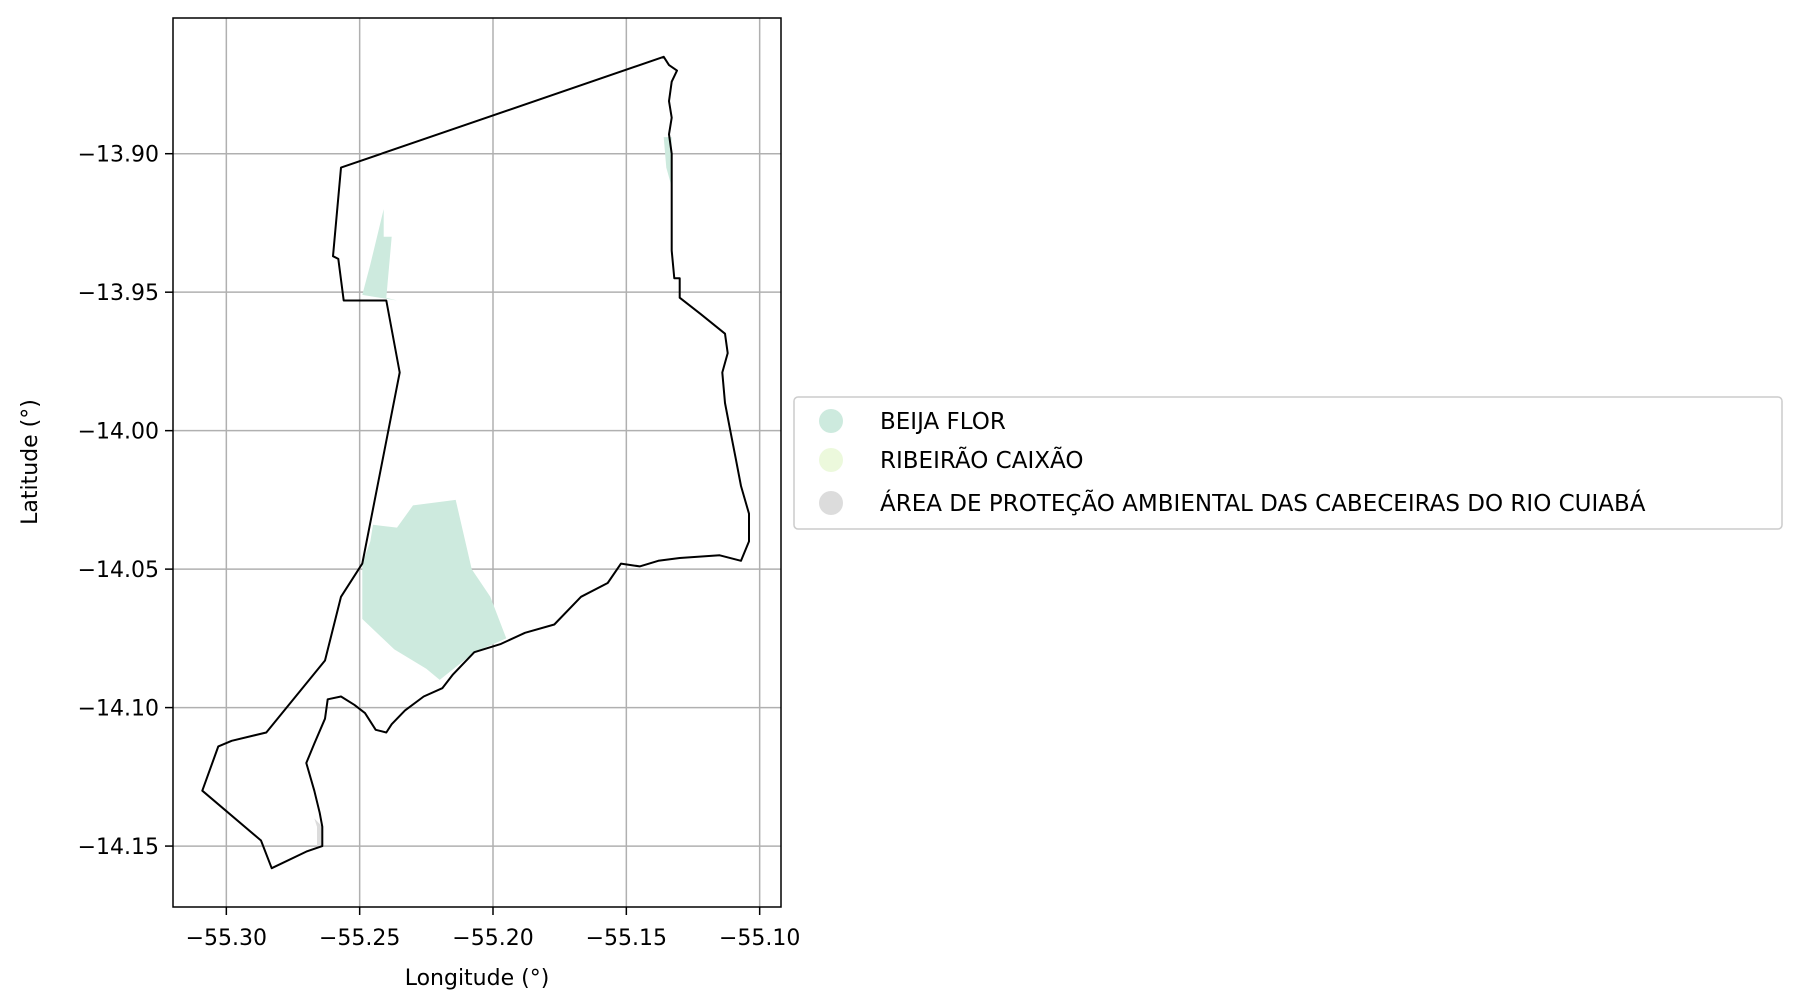 The image size is (1794, 1006). I want to click on x-axis-label: Longitude (°), so click(477, 978).